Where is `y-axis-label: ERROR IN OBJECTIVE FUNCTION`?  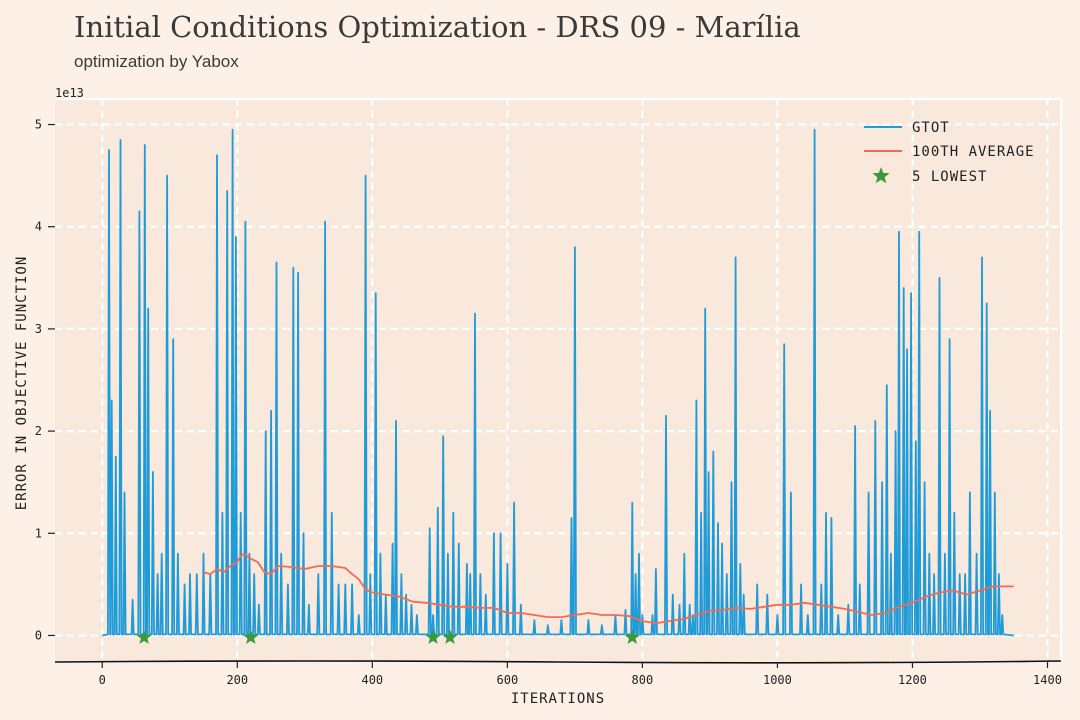
y-axis-label: ERROR IN OBJECTIVE FUNCTION is located at coordinates (22, 383).